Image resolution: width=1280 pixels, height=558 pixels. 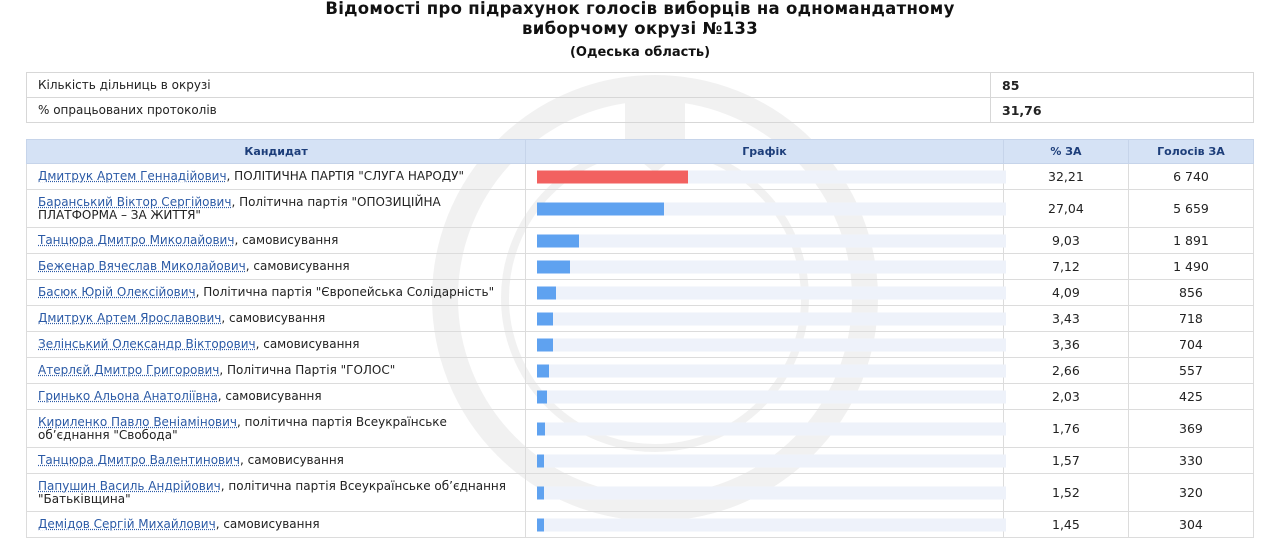 I want to click on candidate-name-link: Дмитрук Артем Ярославович, so click(x=130, y=318).